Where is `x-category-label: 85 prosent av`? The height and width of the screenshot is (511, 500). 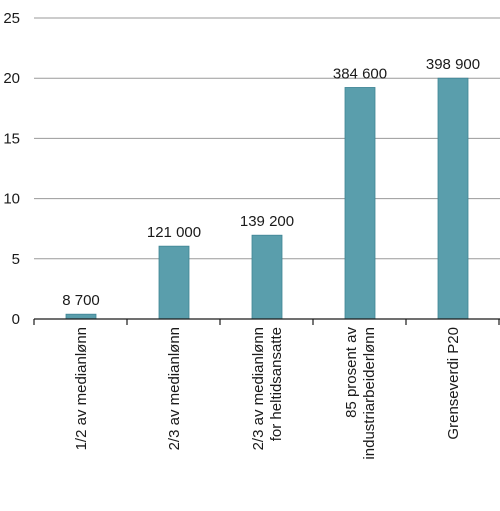 x-category-label: 85 prosent av is located at coordinates (351, 372).